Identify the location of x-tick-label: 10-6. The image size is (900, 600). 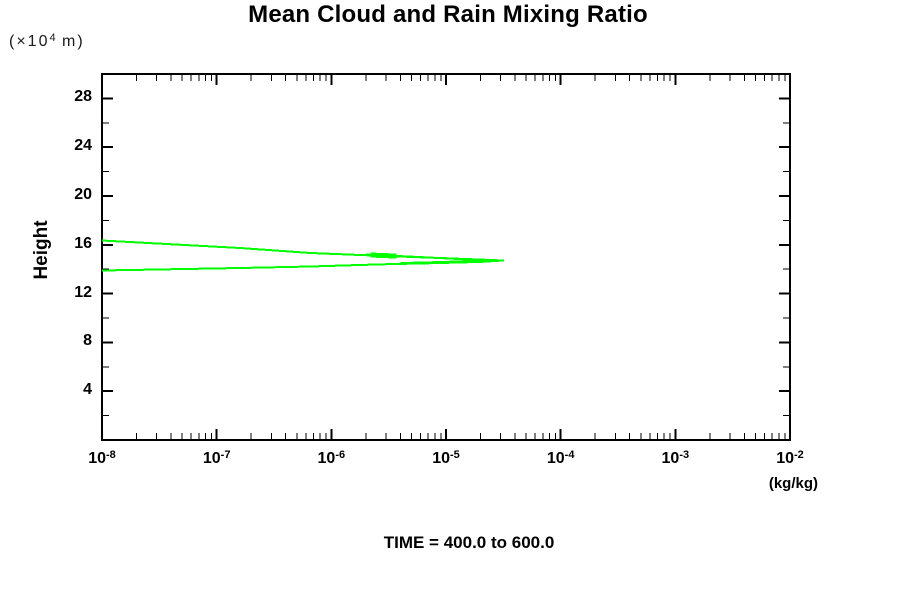
(331, 458).